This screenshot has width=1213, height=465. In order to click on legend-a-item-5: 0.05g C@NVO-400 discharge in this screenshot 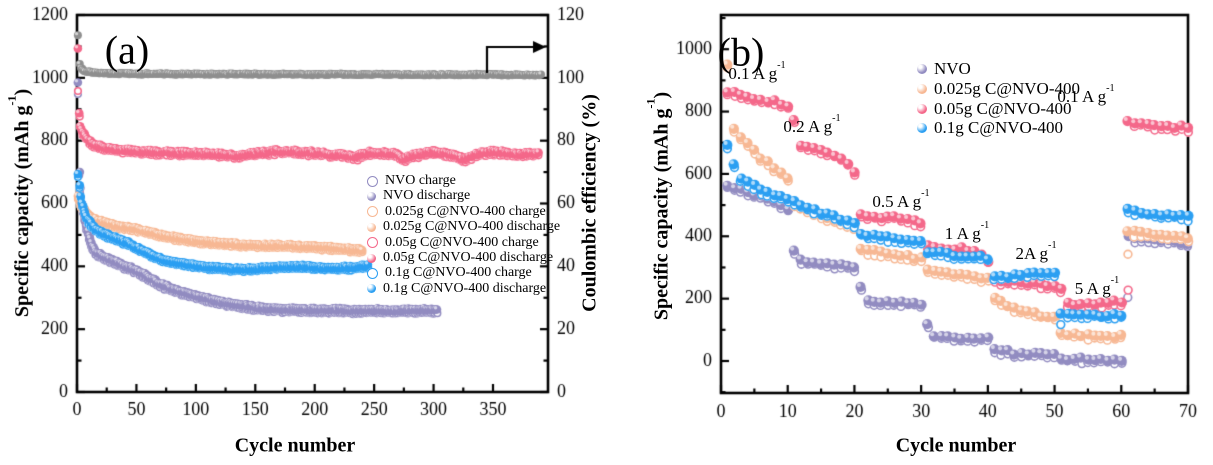, I will do `click(460, 258)`.